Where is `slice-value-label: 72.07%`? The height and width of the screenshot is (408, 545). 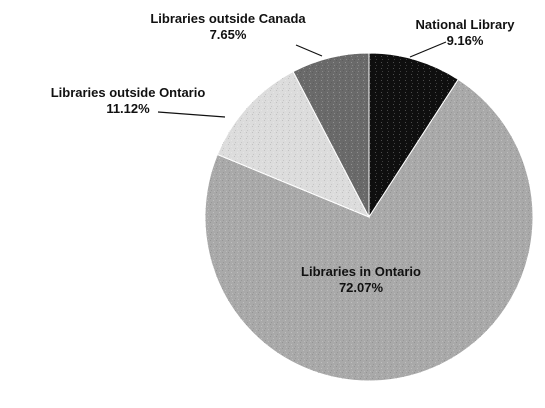 slice-value-label: 72.07% is located at coordinates (361, 287).